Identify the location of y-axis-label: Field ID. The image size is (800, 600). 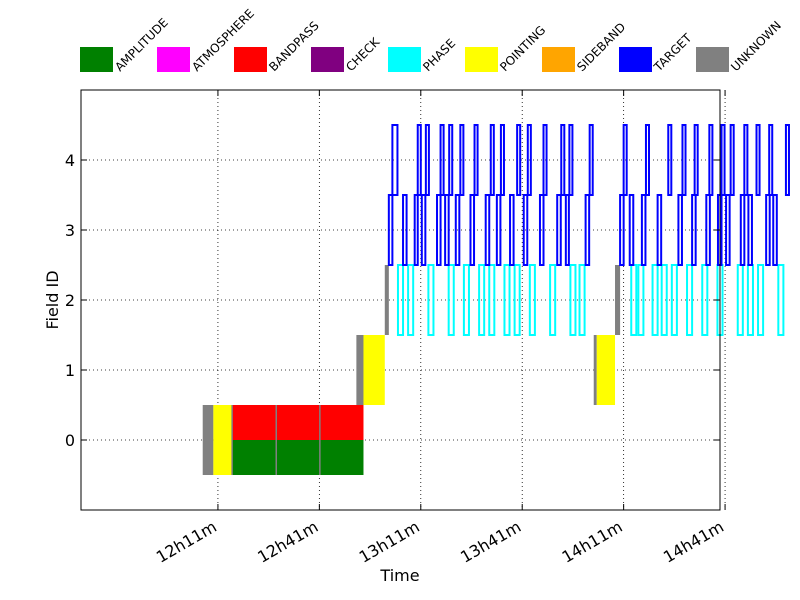
(52, 299).